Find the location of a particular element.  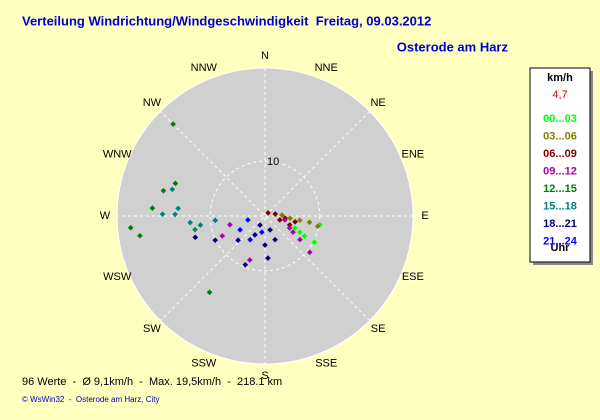

legend-entry: 09...12 is located at coordinates (560, 171).